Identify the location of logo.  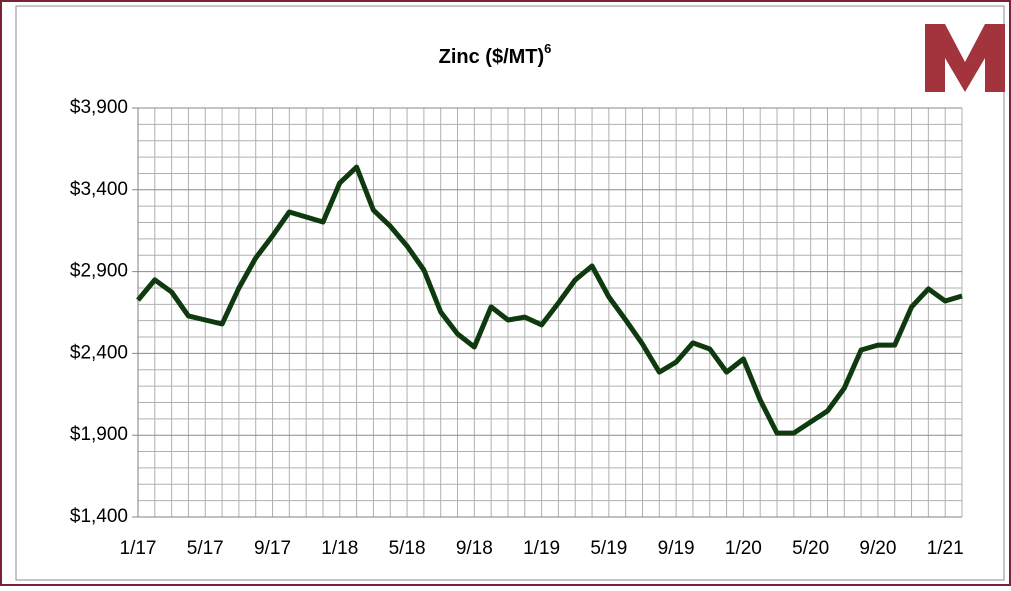
(965, 58).